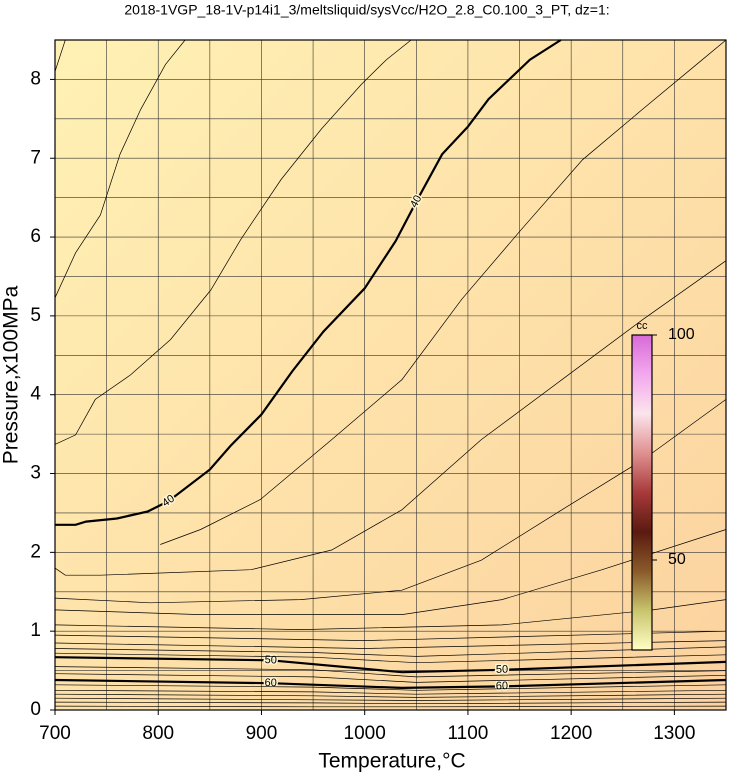 Image resolution: width=734 pixels, height=781 pixels. I want to click on colorbar, so click(642, 492).